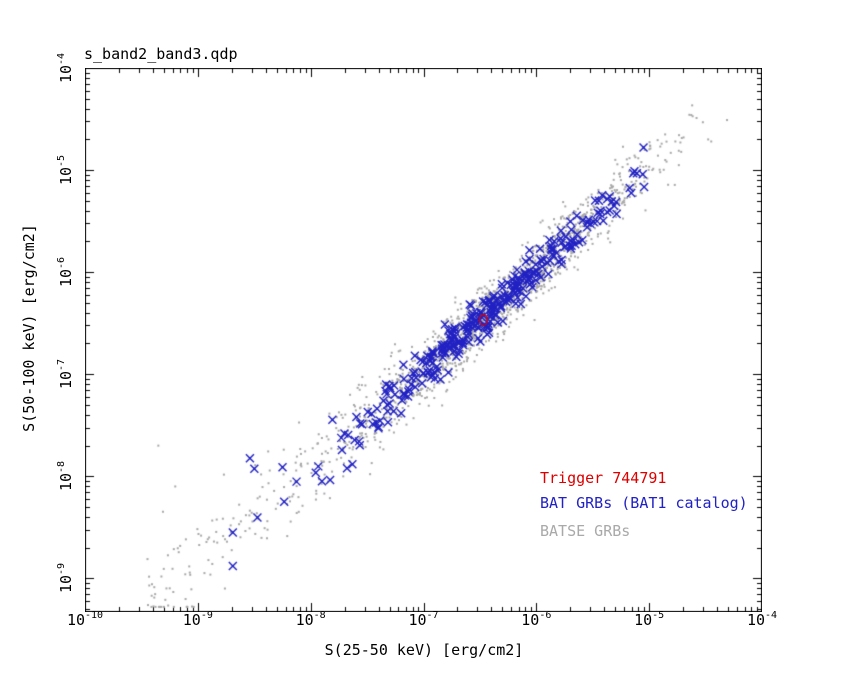 The height and width of the screenshot is (680, 850). What do you see at coordinates (85, 619) in the screenshot?
I see `x-tick-label: 10⁻¹⁰` at bounding box center [85, 619].